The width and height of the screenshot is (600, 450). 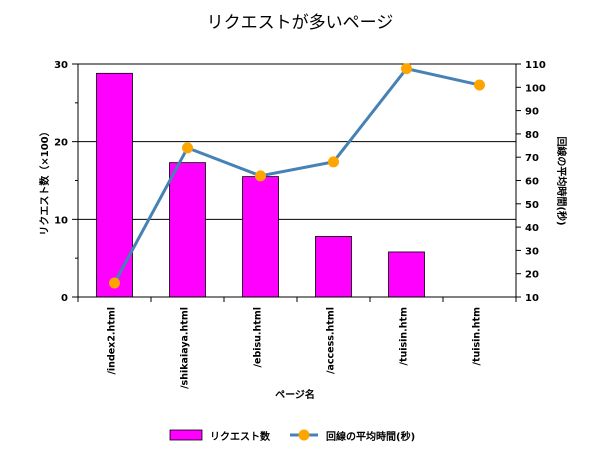 I want to click on left-axis: 0 10 20 30, so click(x=66, y=182).